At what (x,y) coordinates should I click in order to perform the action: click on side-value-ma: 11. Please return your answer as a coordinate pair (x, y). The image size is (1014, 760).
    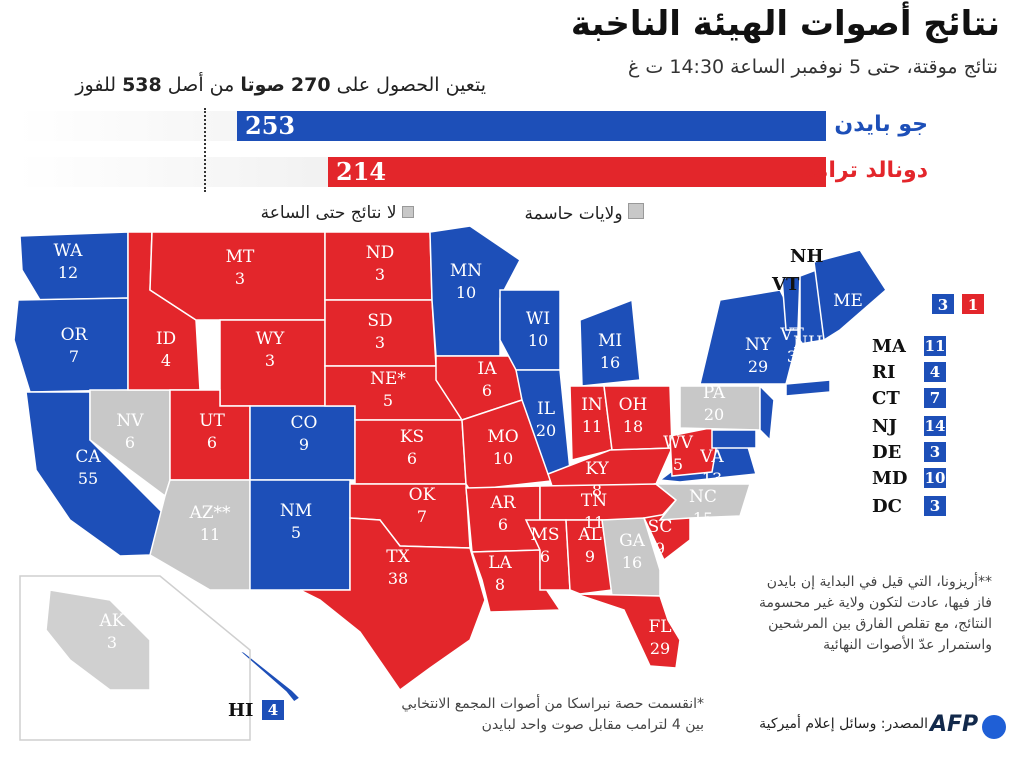
    Looking at the image, I should click on (935, 346).